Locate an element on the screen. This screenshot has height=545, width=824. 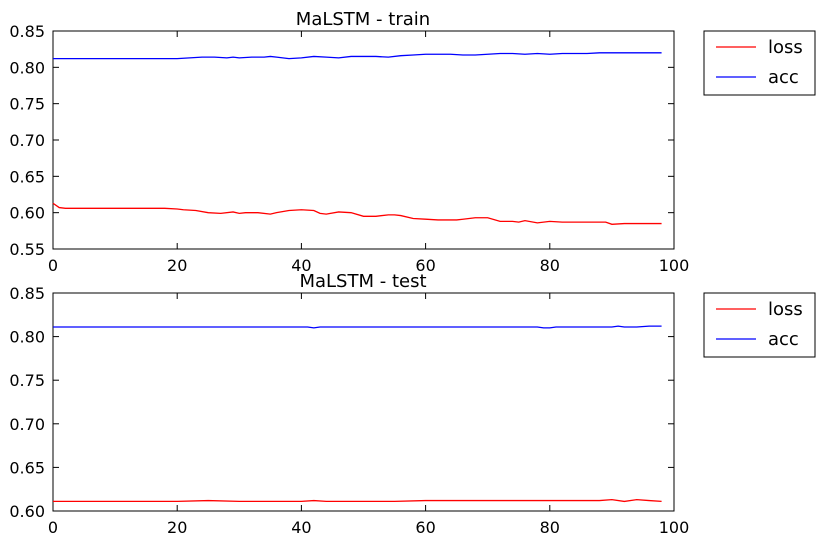
test-legend-box is located at coordinates (759, 325).